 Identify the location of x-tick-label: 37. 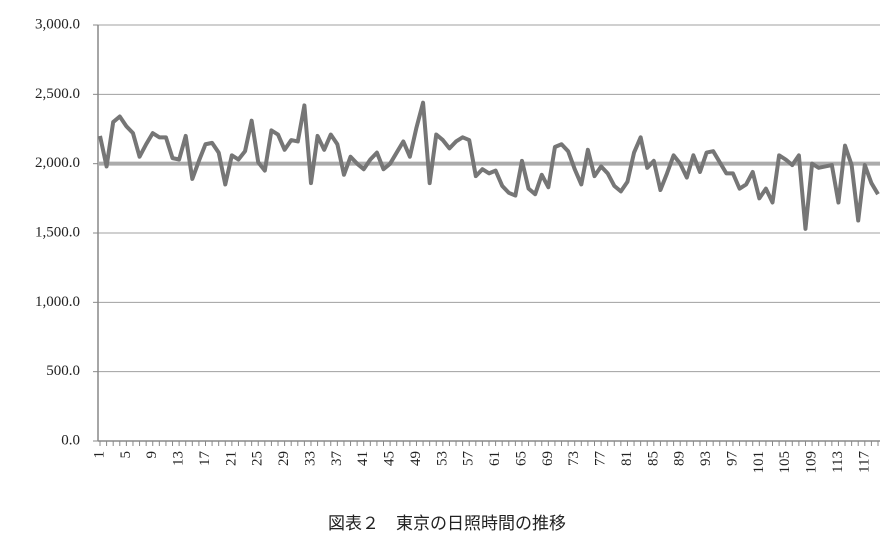
(337, 459).